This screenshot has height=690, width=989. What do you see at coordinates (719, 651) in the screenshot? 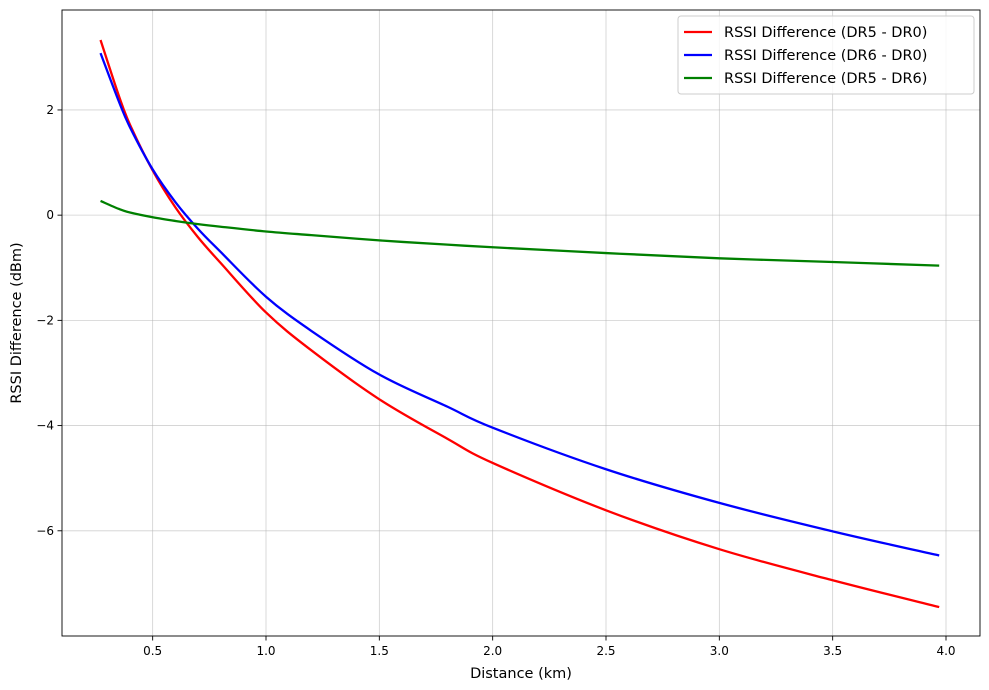
I see `x-tick-label: 3.0` at bounding box center [719, 651].